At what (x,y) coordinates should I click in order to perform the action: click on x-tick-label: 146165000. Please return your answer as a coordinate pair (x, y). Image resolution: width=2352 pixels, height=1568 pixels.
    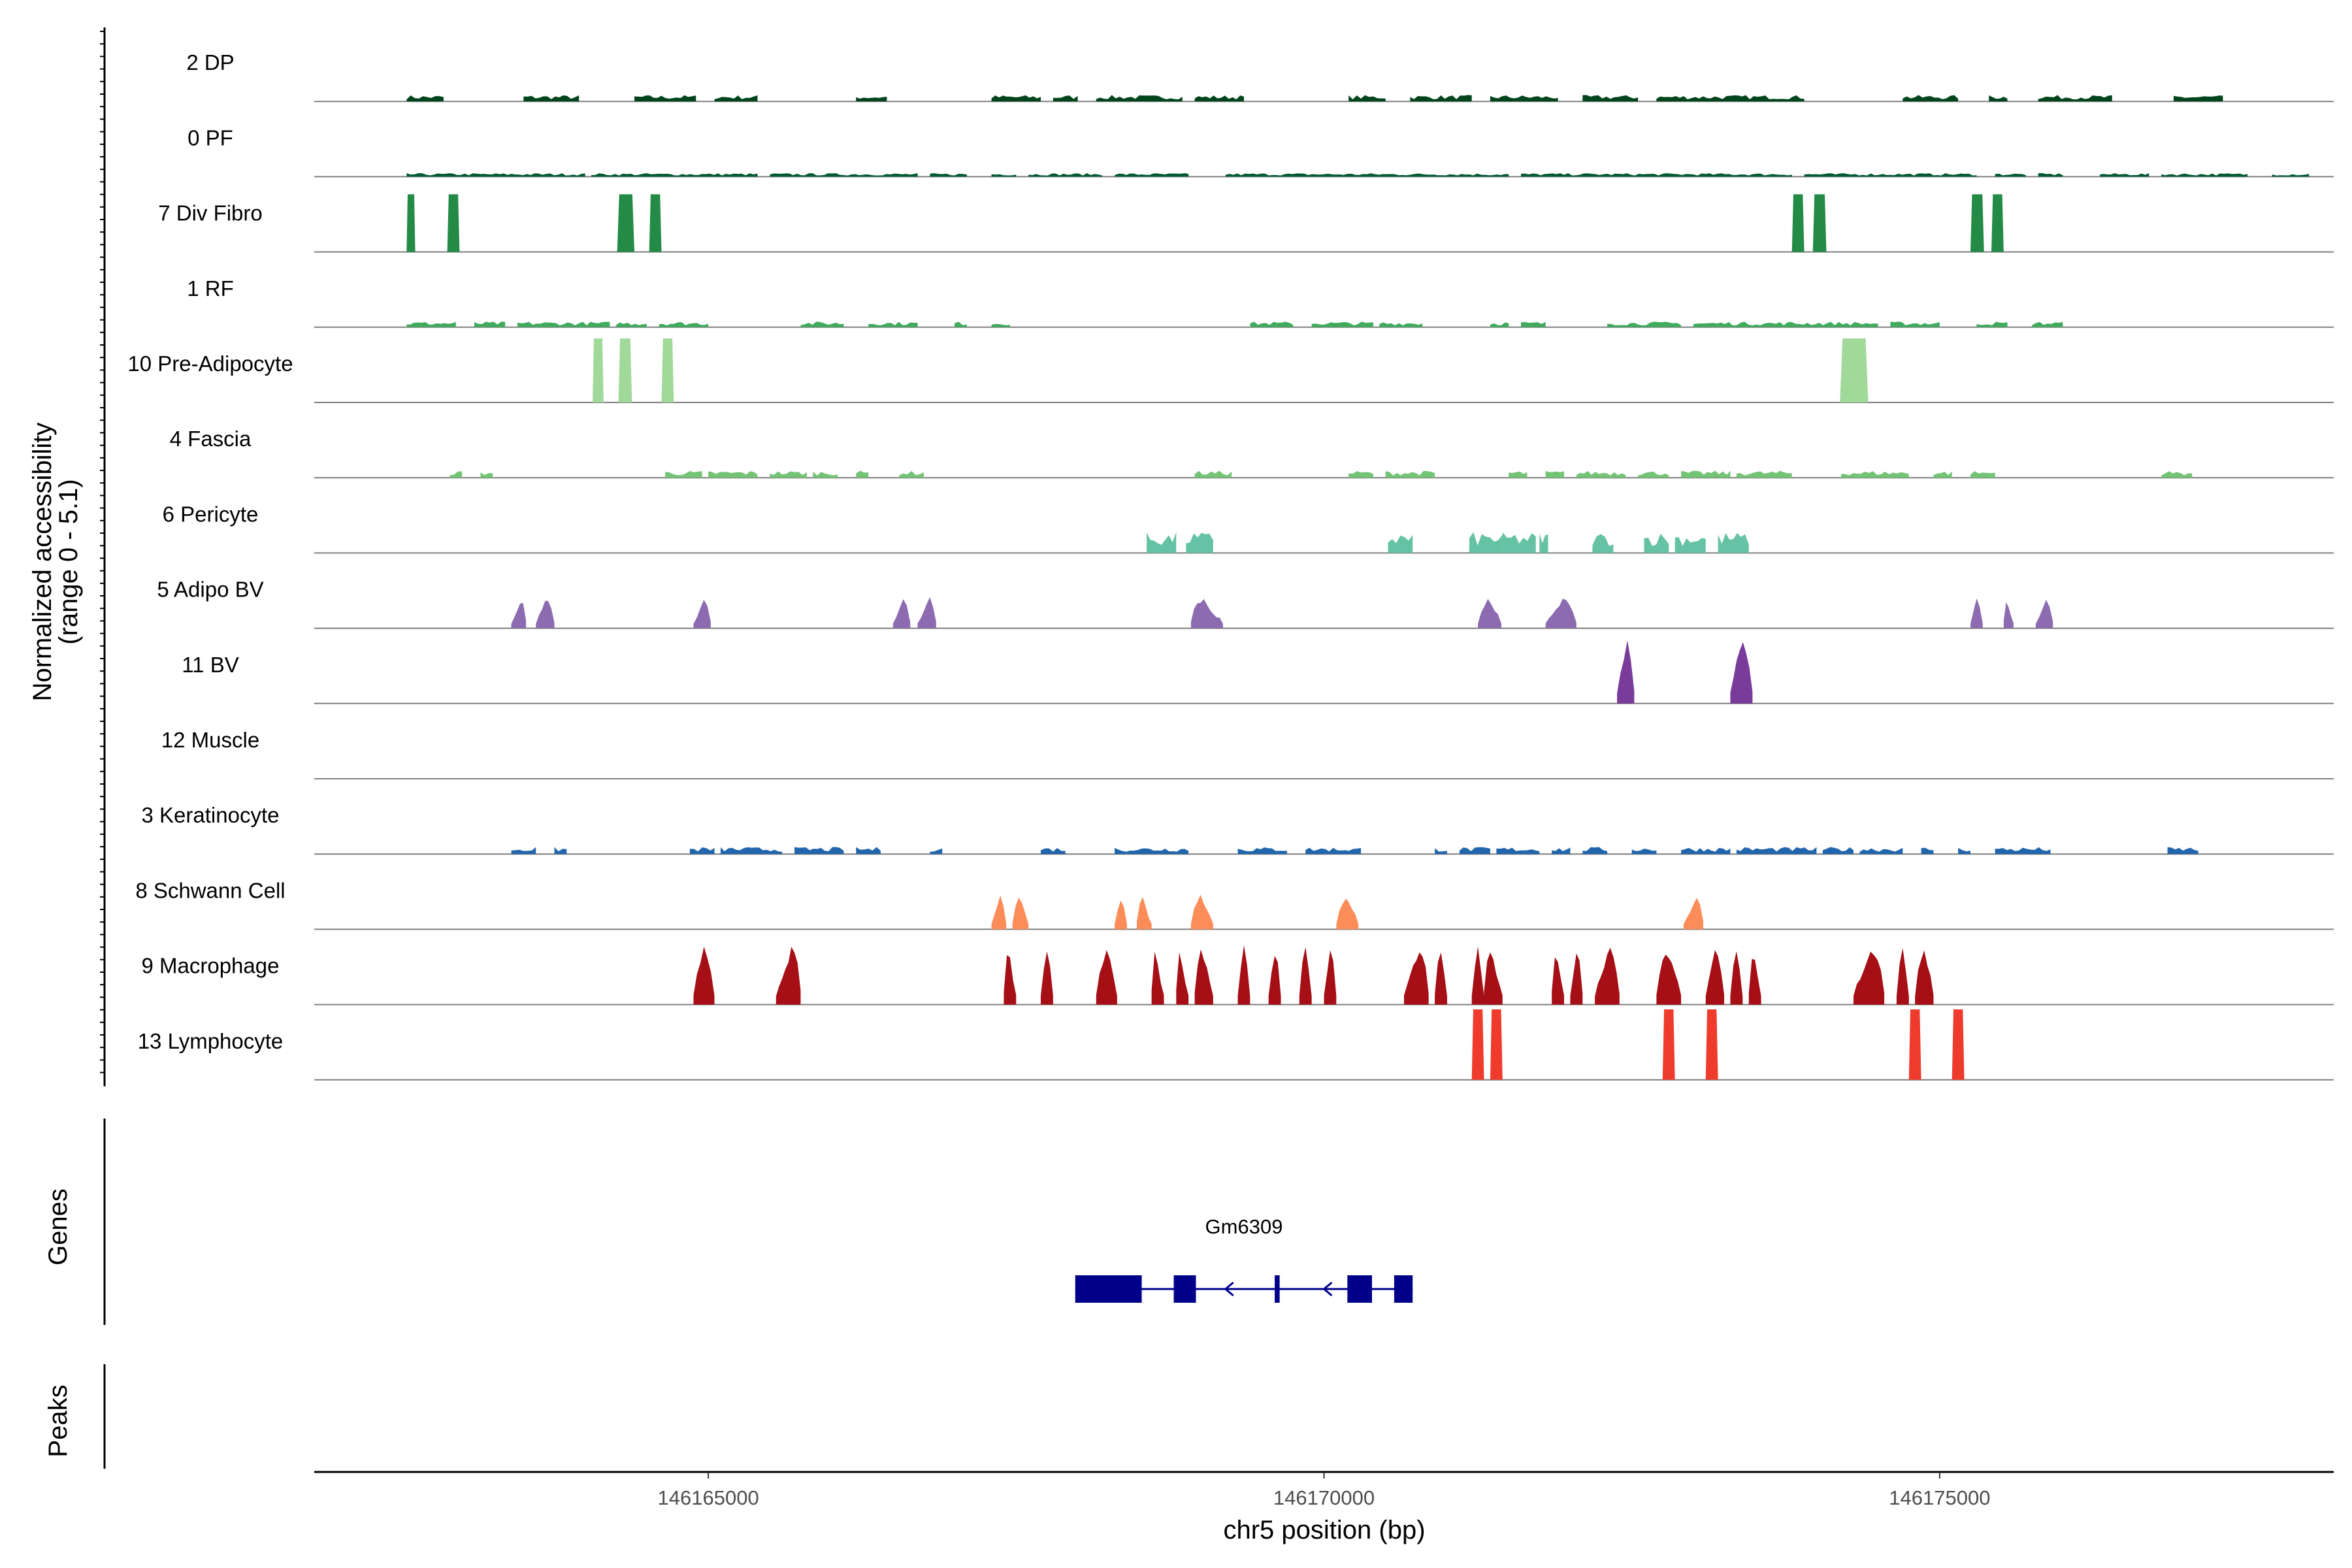
    Looking at the image, I should click on (708, 1497).